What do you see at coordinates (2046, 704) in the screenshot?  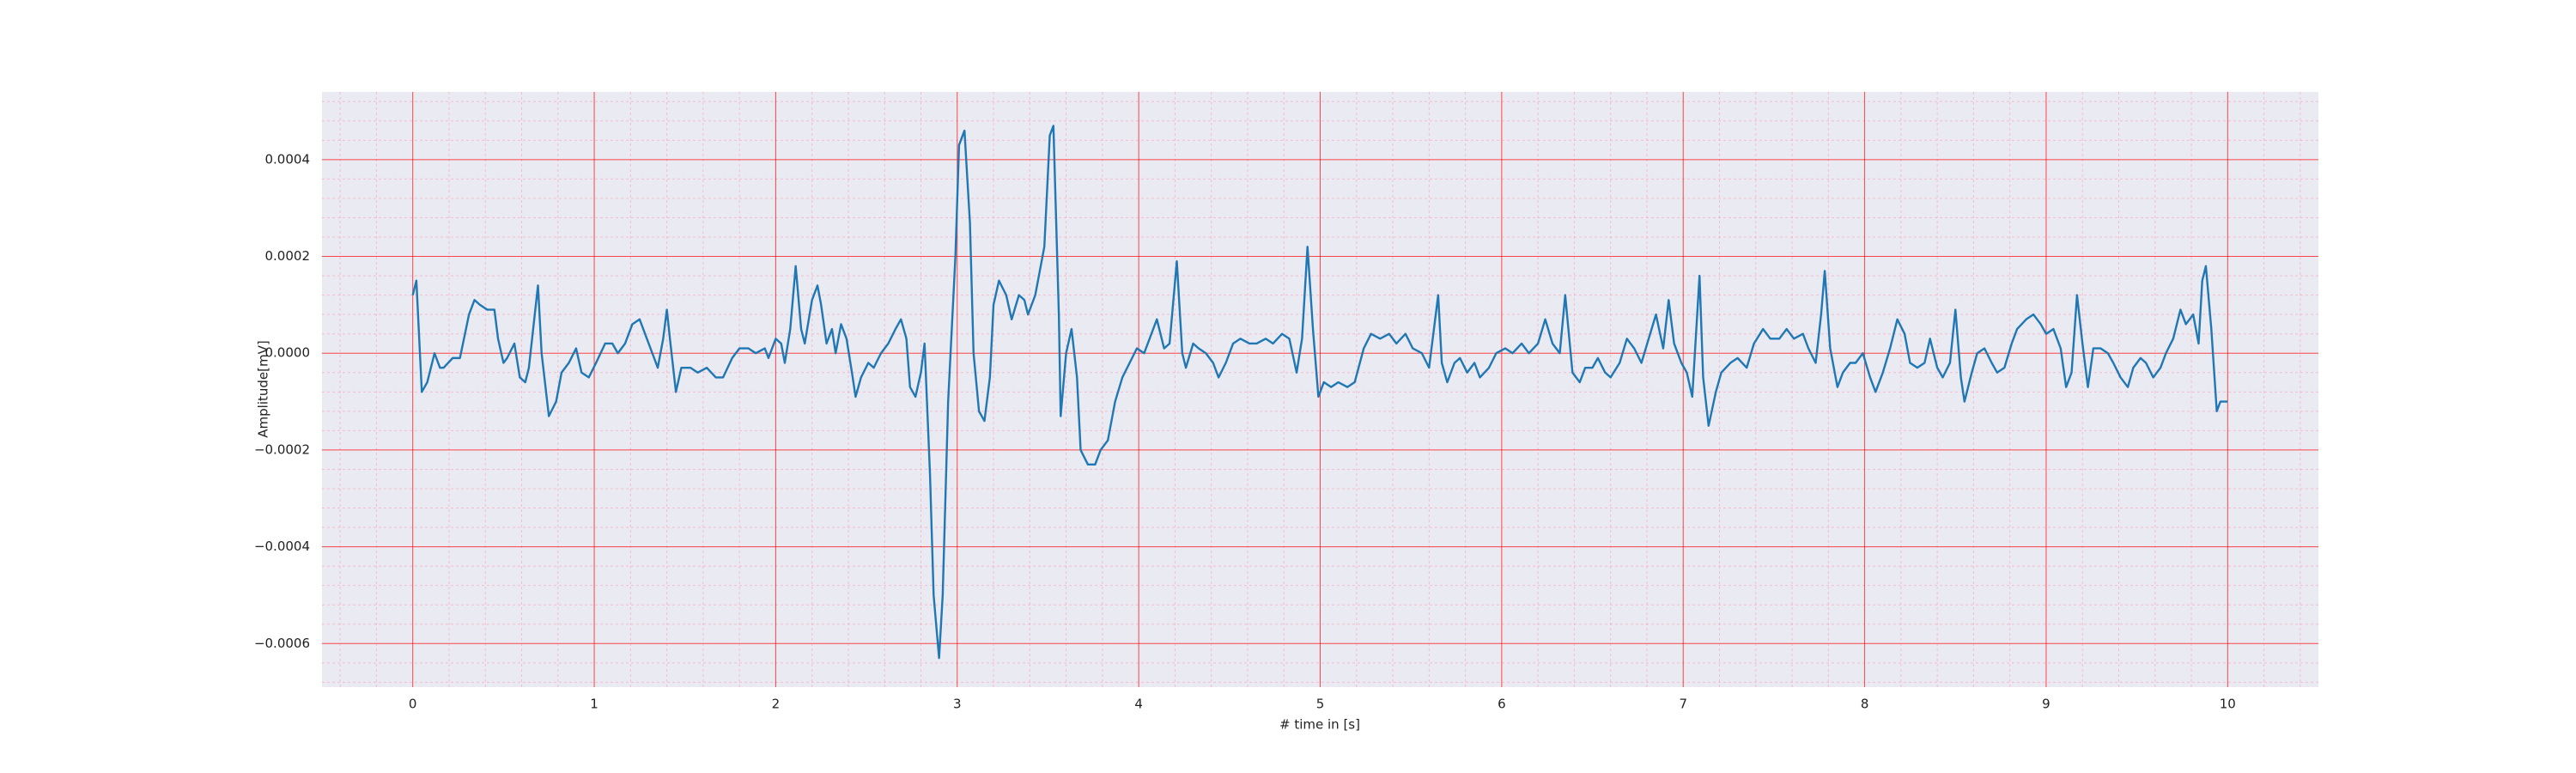 I see `x-tick-label: 9` at bounding box center [2046, 704].